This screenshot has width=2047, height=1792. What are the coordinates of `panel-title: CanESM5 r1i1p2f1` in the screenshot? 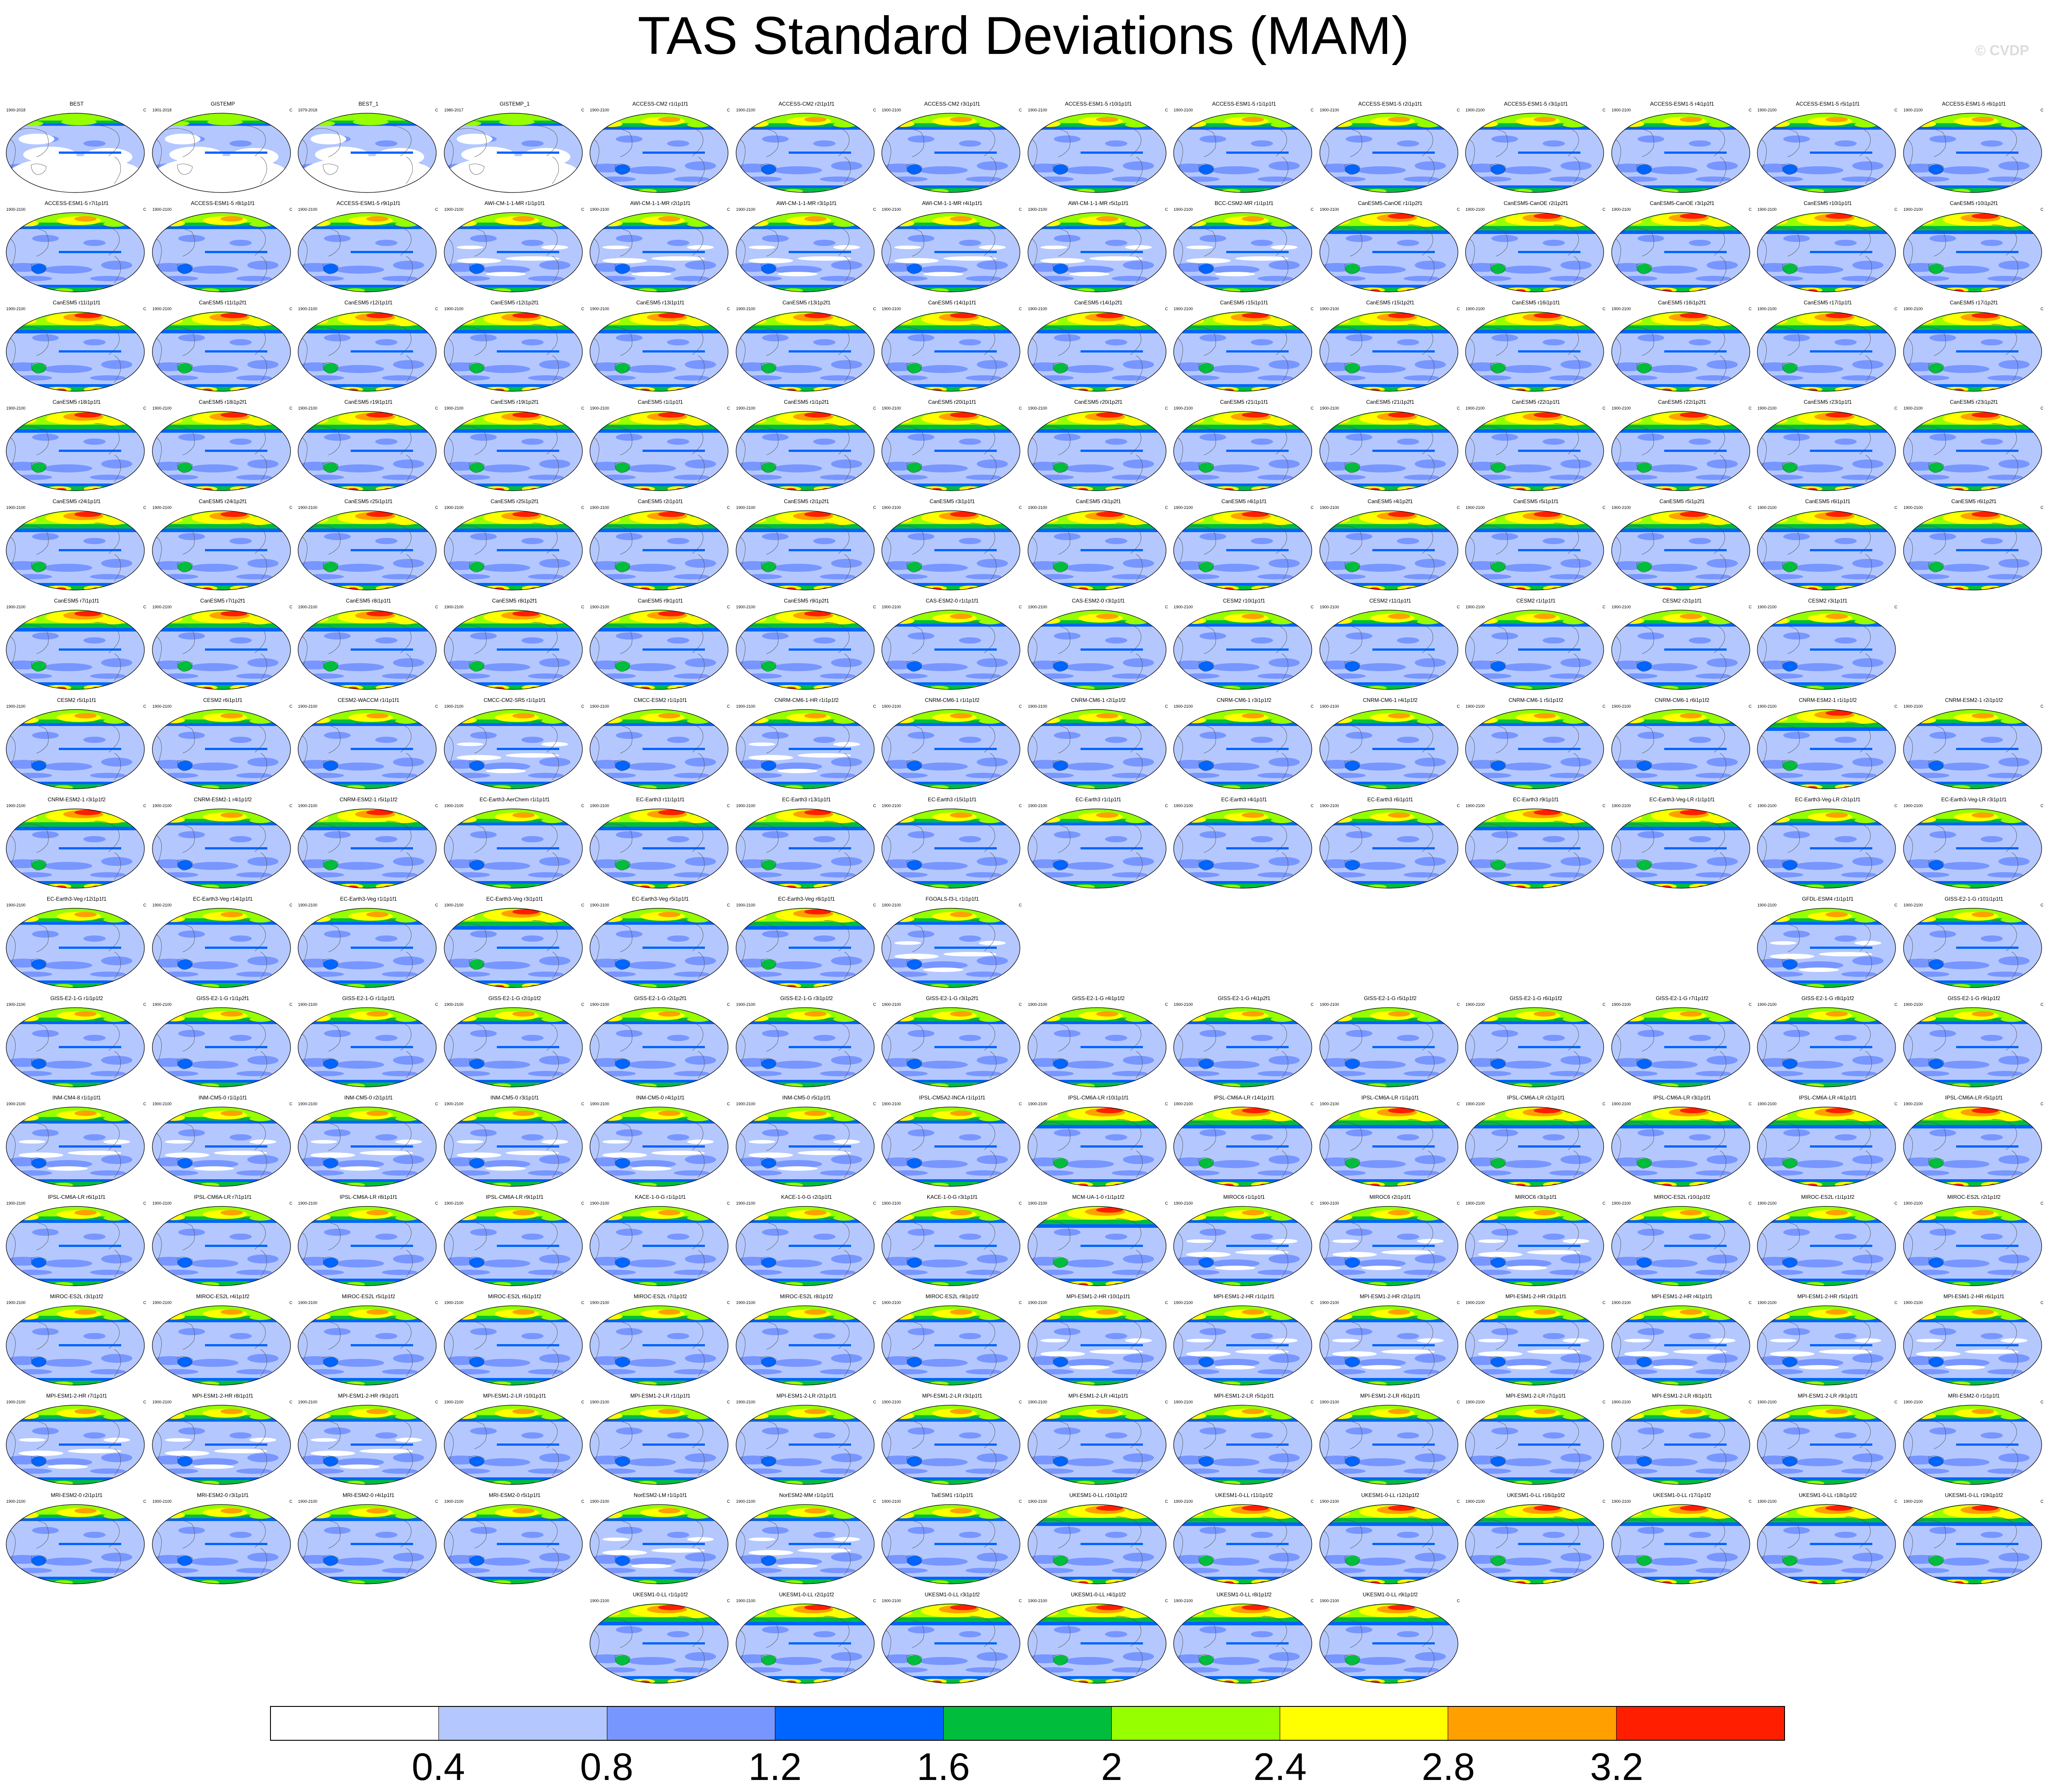 It's located at (806, 402).